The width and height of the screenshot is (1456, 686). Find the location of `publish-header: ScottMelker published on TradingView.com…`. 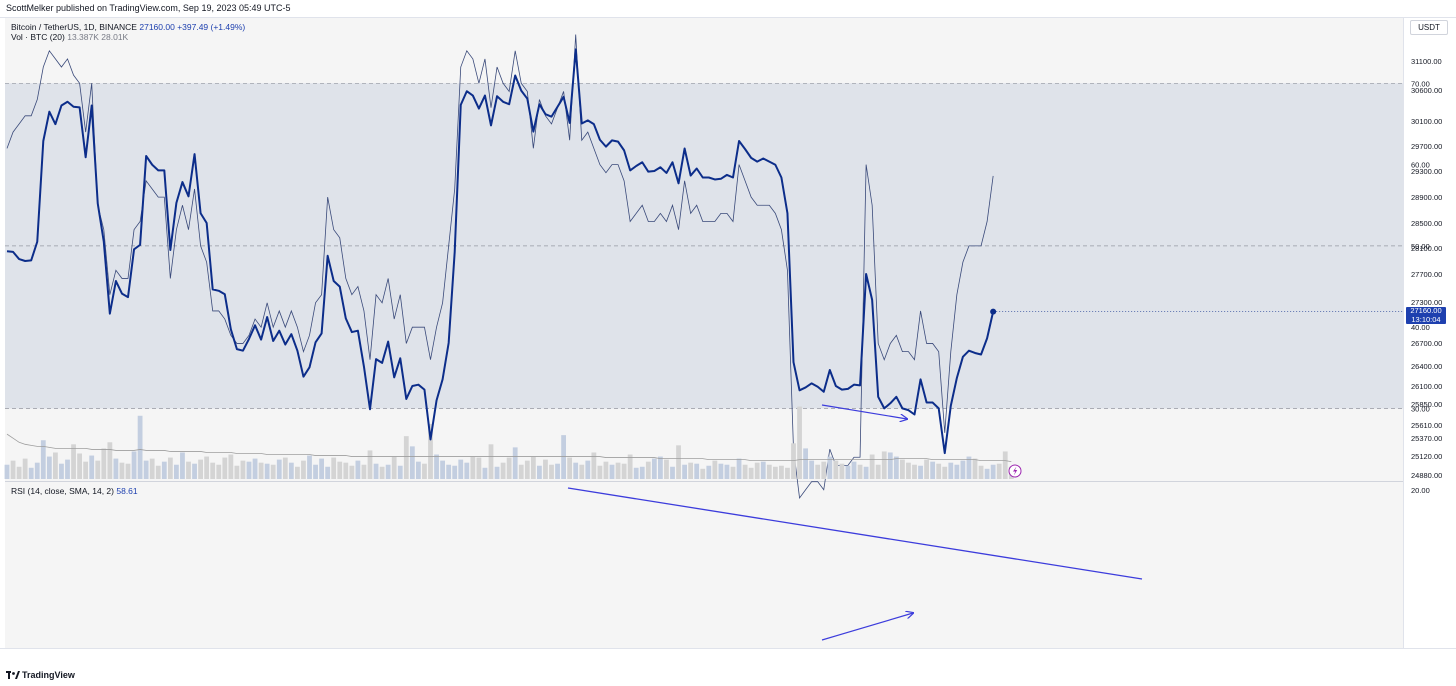

publish-header: ScottMelker published on TradingView.com… is located at coordinates (728, 9).